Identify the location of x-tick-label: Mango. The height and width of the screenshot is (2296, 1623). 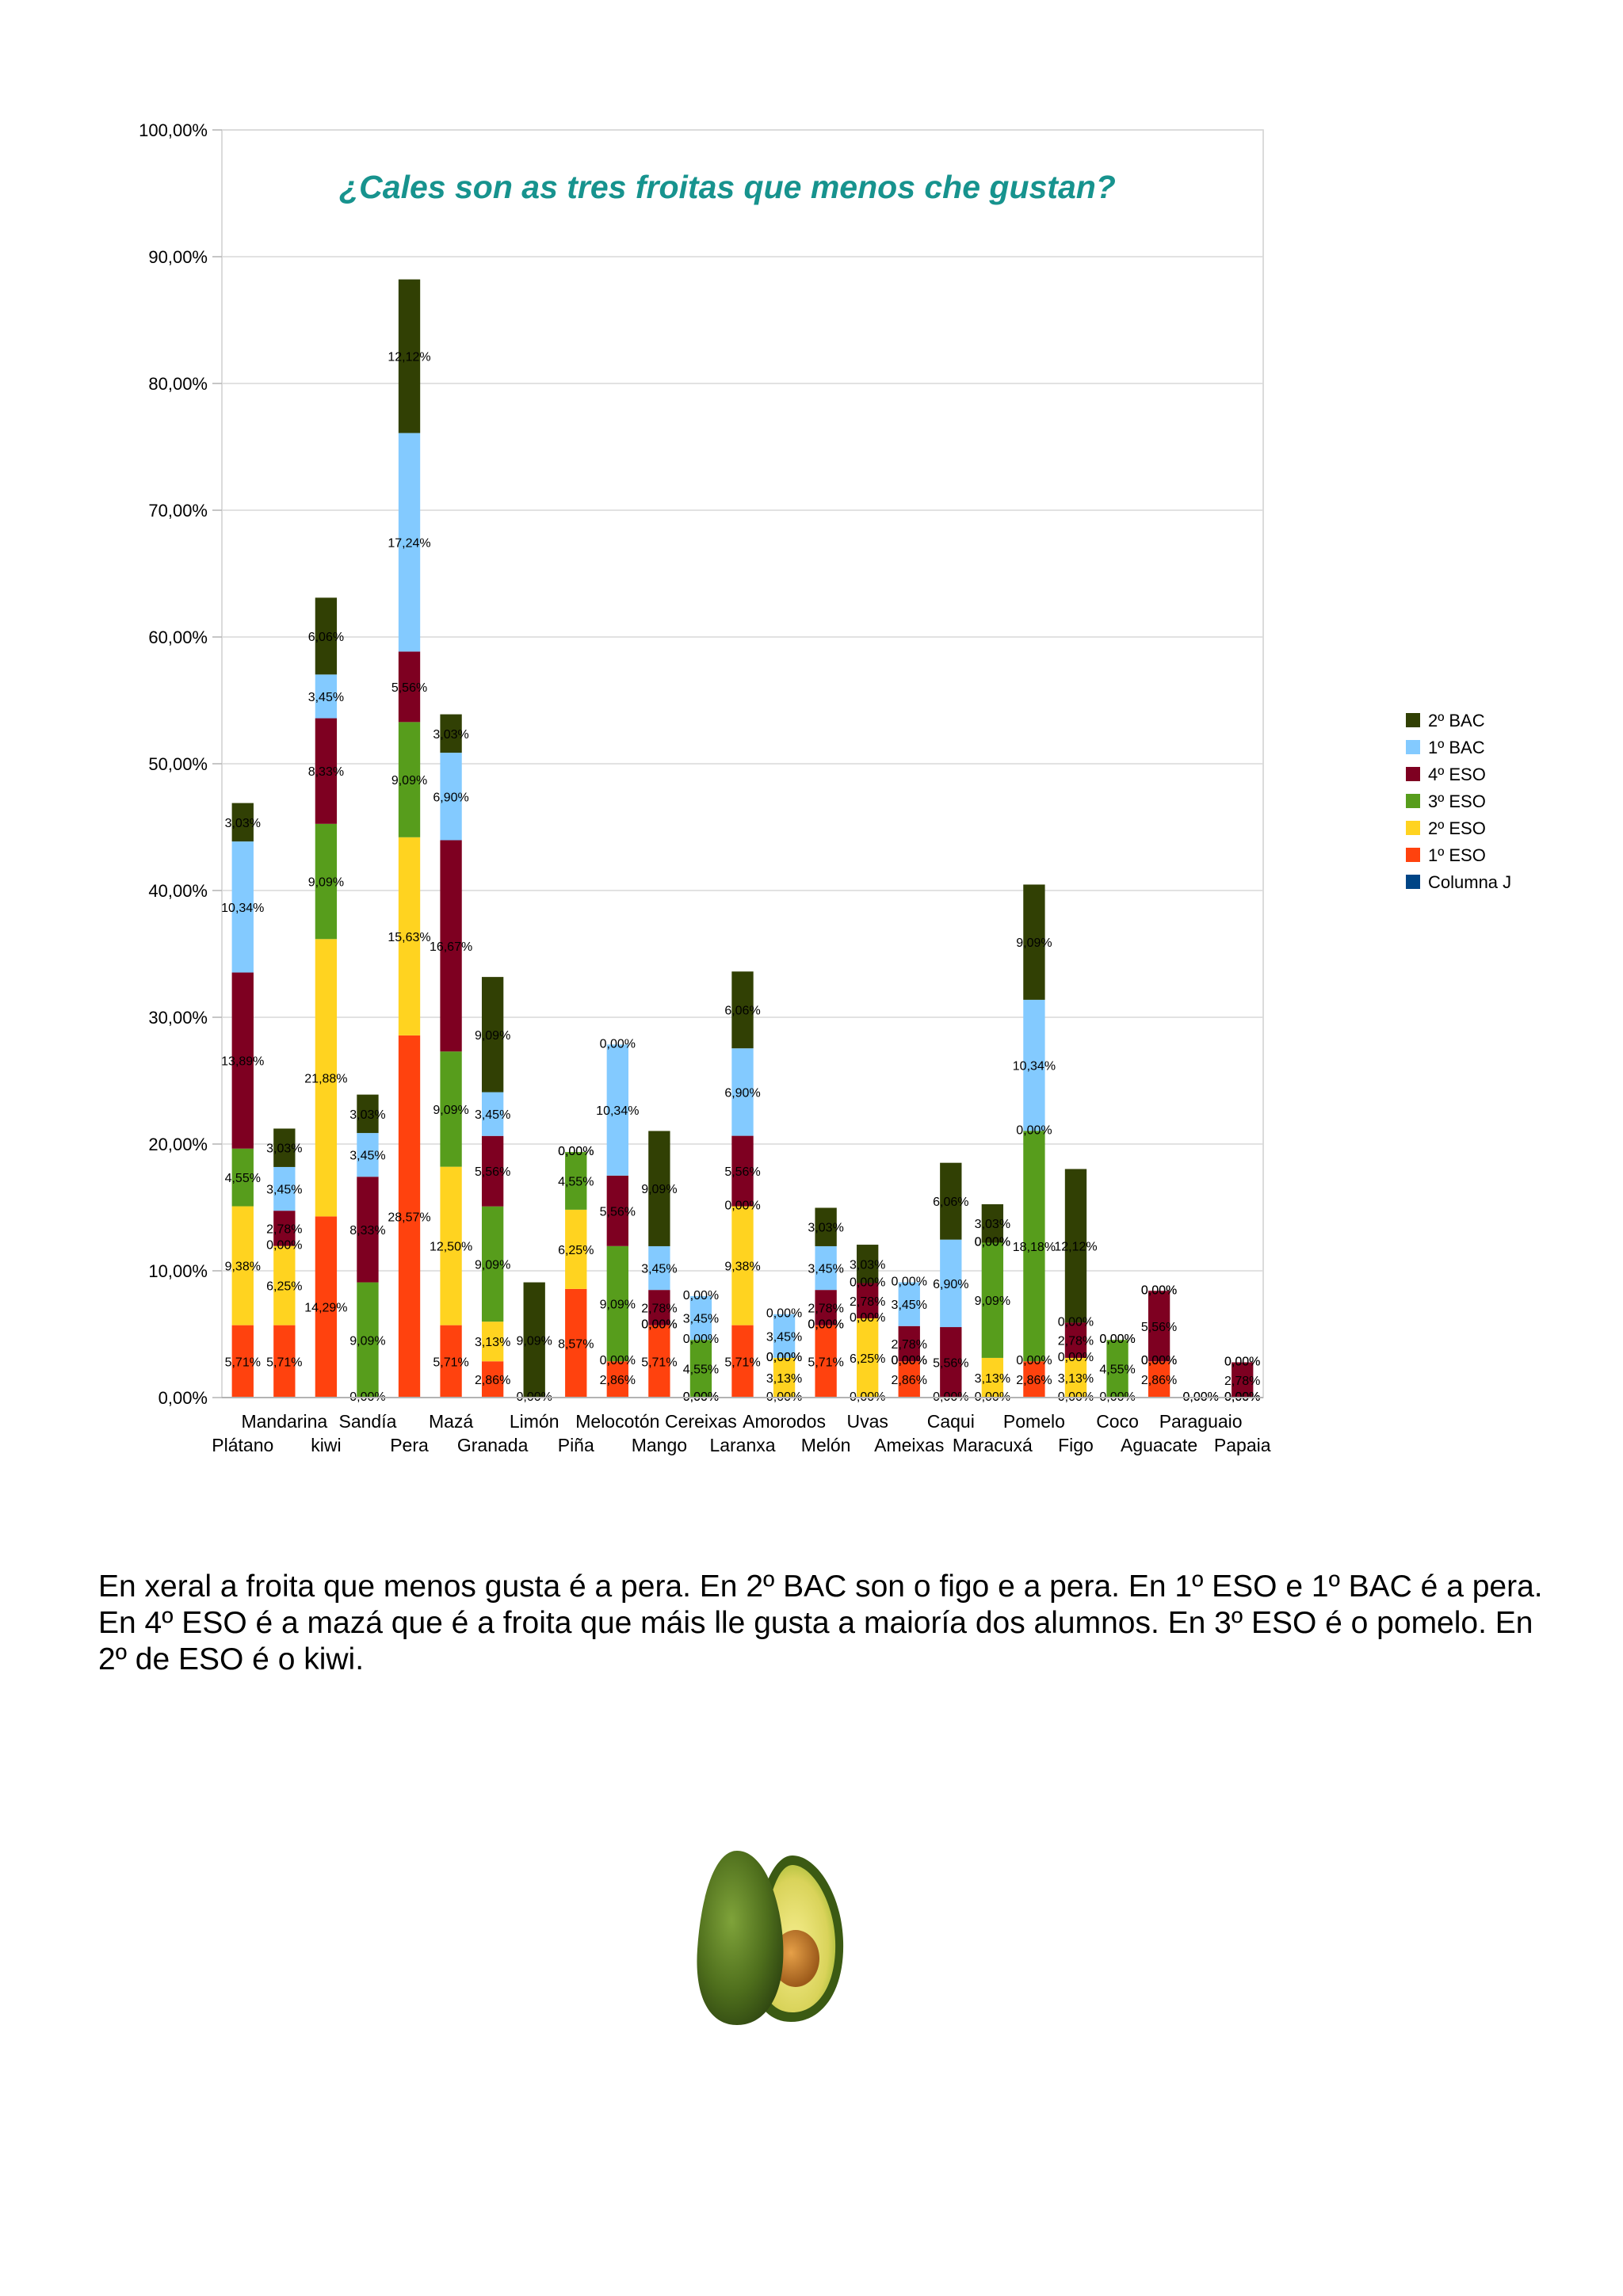
(659, 1445).